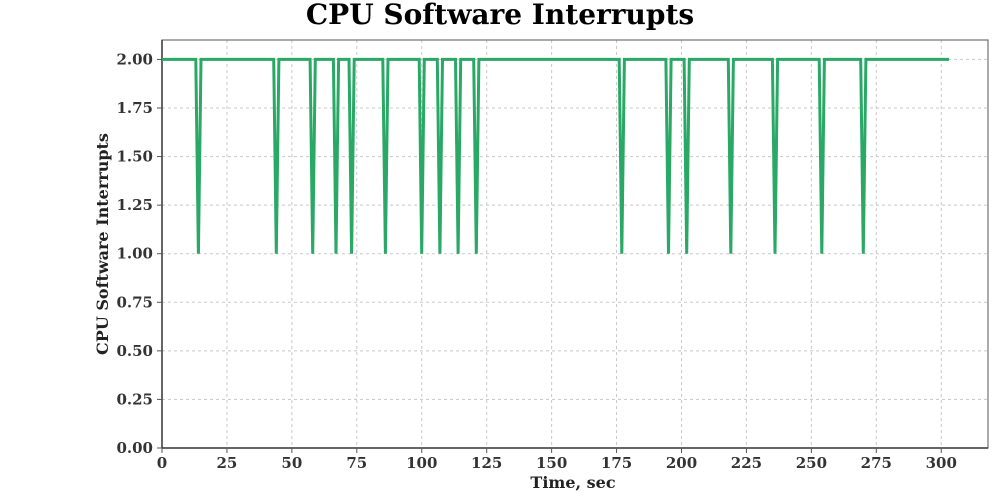 The image size is (1000, 500). I want to click on x-tick-label: 0, so click(162, 463).